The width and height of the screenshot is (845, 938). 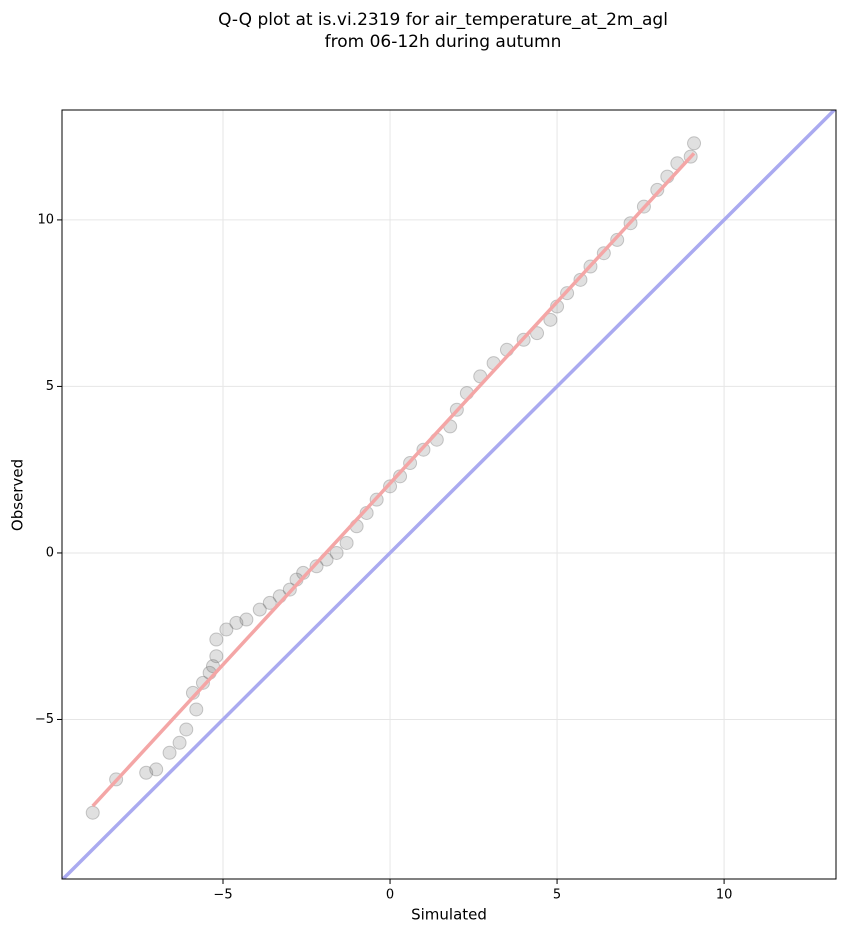 What do you see at coordinates (557, 895) in the screenshot?
I see `x-tick-label: 5` at bounding box center [557, 895].